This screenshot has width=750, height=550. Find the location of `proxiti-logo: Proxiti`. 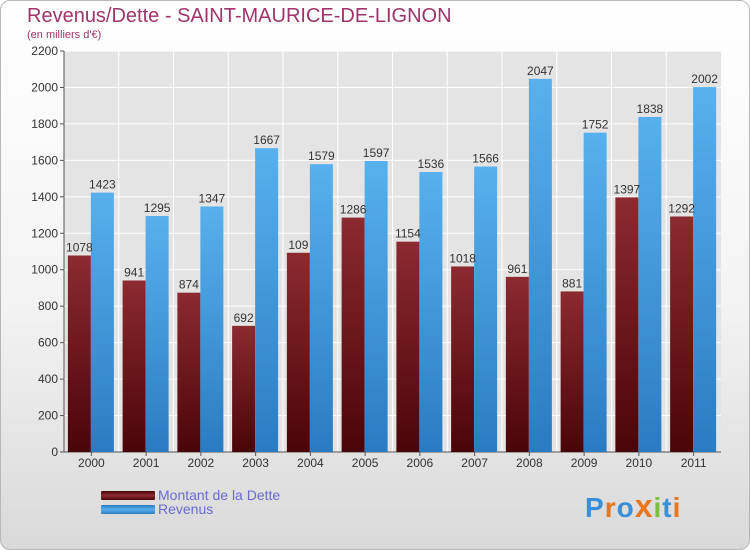

proxiti-logo: Proxiti is located at coordinates (633, 506).